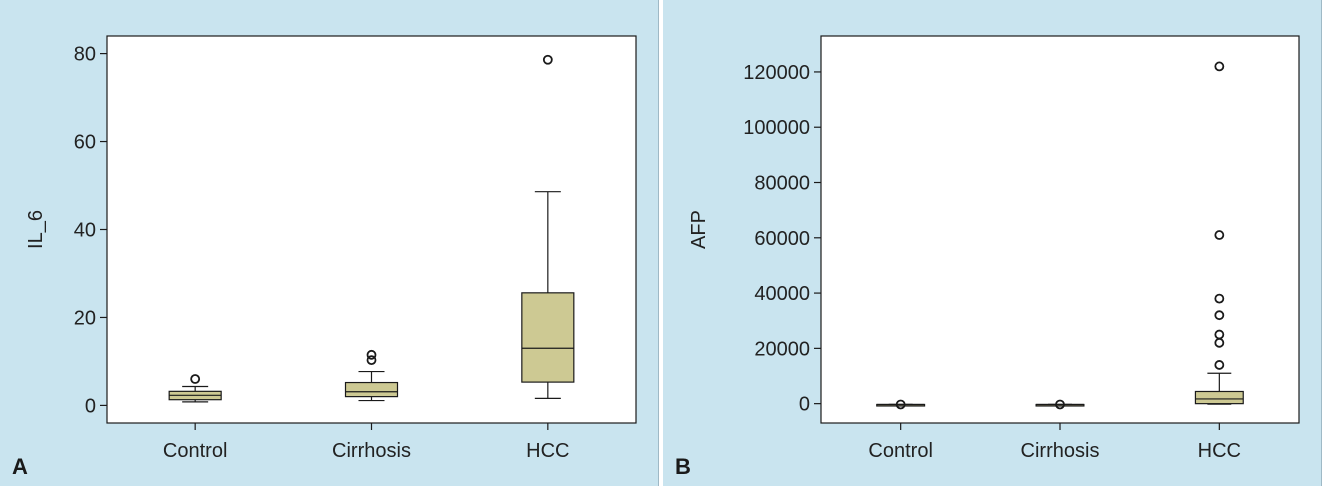  Describe the element at coordinates (85, 143) in the screenshot. I see `y-tick-label: 60` at that location.